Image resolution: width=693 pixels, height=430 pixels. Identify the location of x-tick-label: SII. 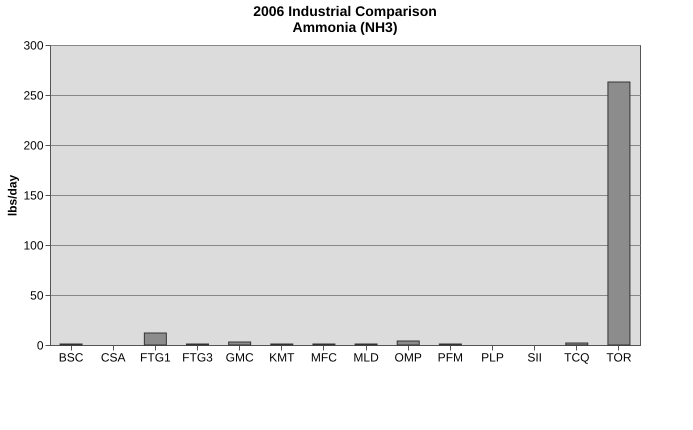
(534, 357).